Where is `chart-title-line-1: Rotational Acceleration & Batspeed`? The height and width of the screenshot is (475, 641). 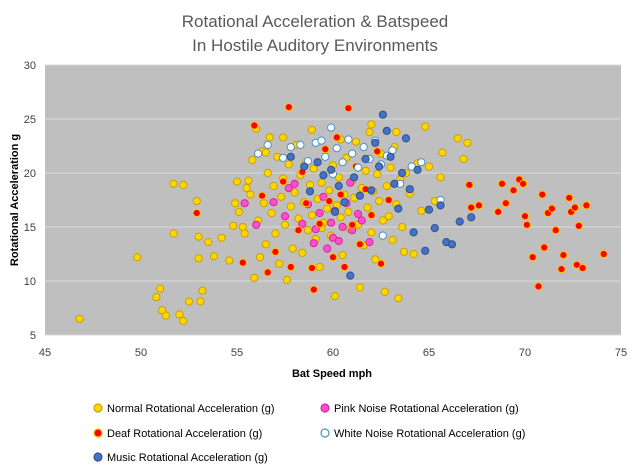 chart-title-line-1: Rotational Acceleration & Batspeed is located at coordinates (315, 21).